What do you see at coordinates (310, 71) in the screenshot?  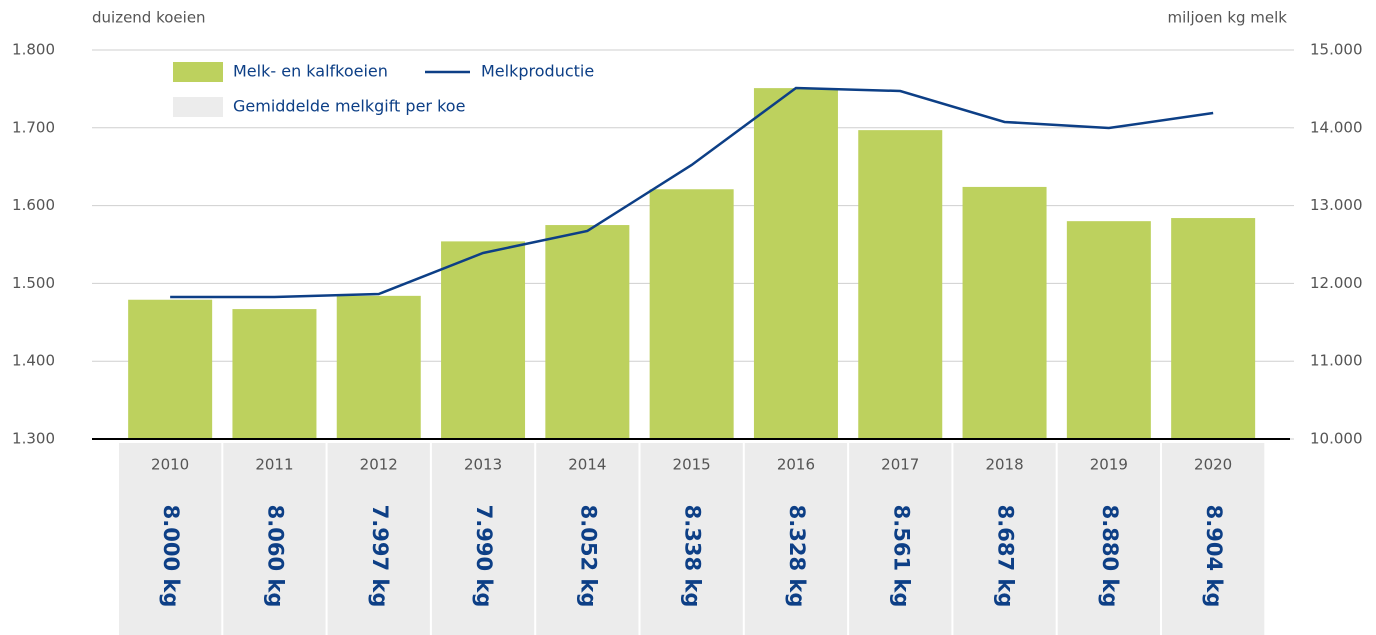 I see `legend-label: Melk- en kalfkoeien` at bounding box center [310, 71].